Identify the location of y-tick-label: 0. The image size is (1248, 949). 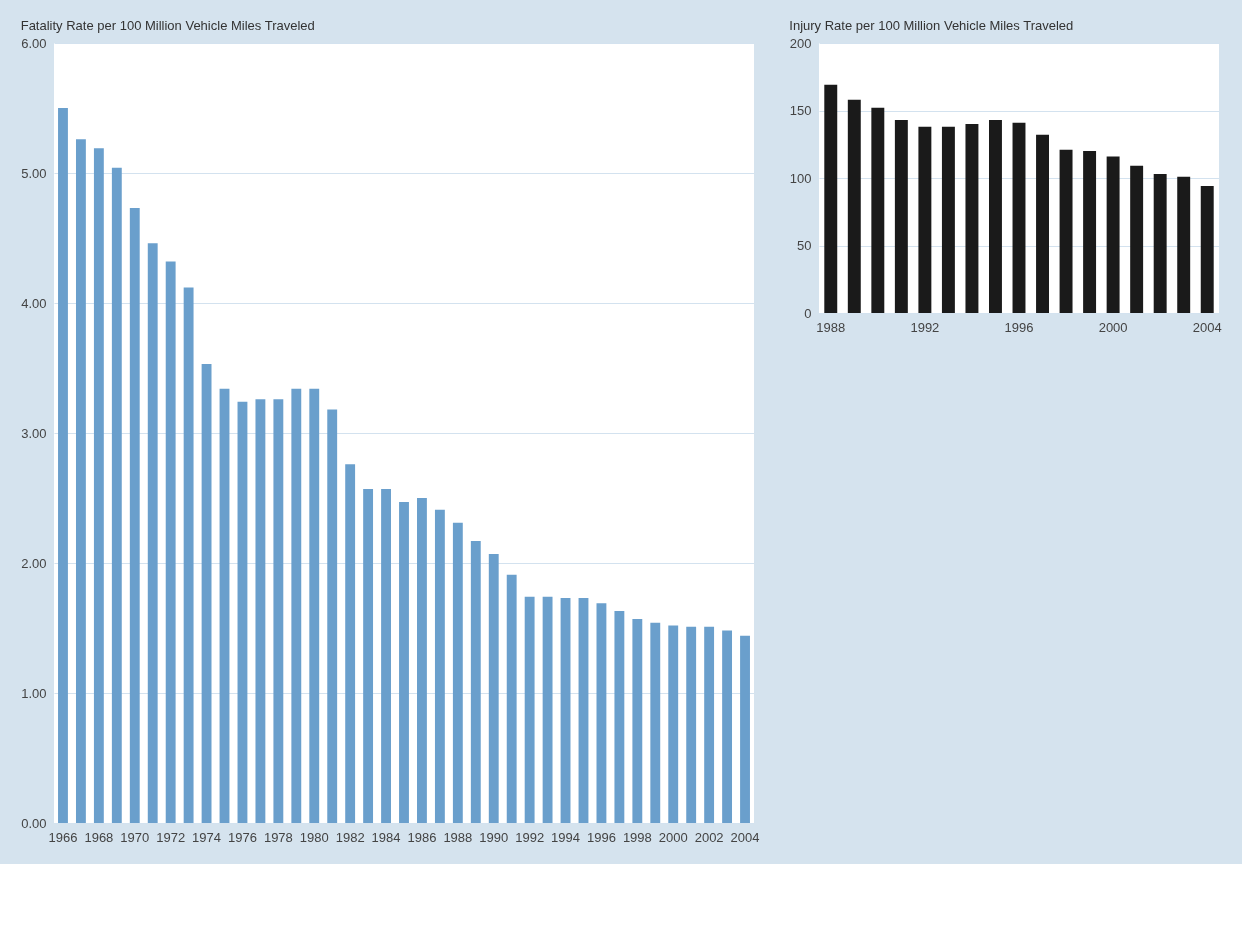
(808, 313).